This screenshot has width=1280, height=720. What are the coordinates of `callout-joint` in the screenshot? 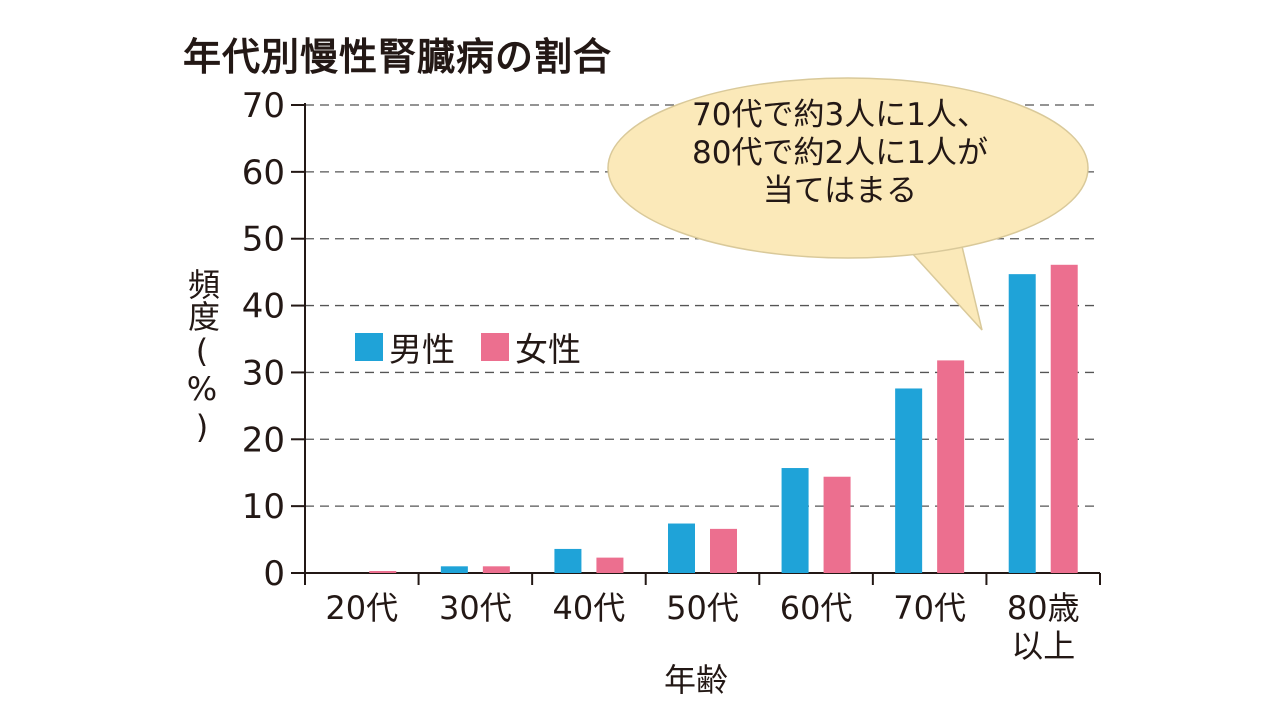 It's located at (930, 240).